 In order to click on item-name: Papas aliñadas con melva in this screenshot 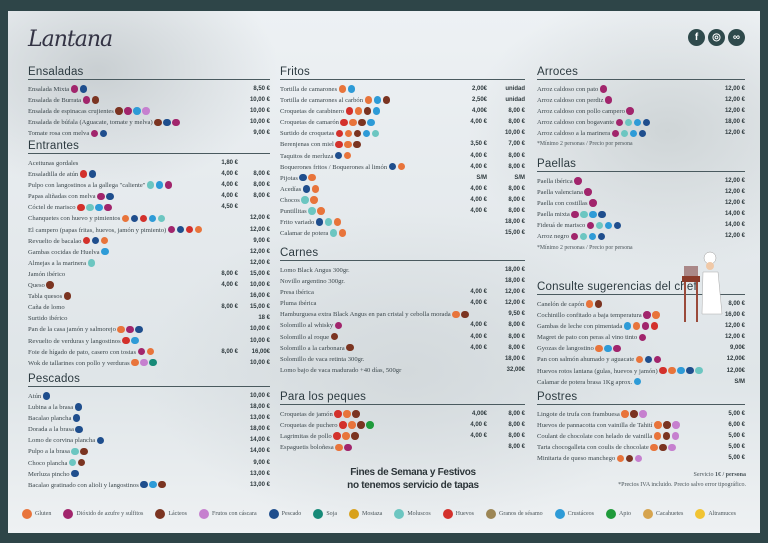, I will do `click(62, 197)`.